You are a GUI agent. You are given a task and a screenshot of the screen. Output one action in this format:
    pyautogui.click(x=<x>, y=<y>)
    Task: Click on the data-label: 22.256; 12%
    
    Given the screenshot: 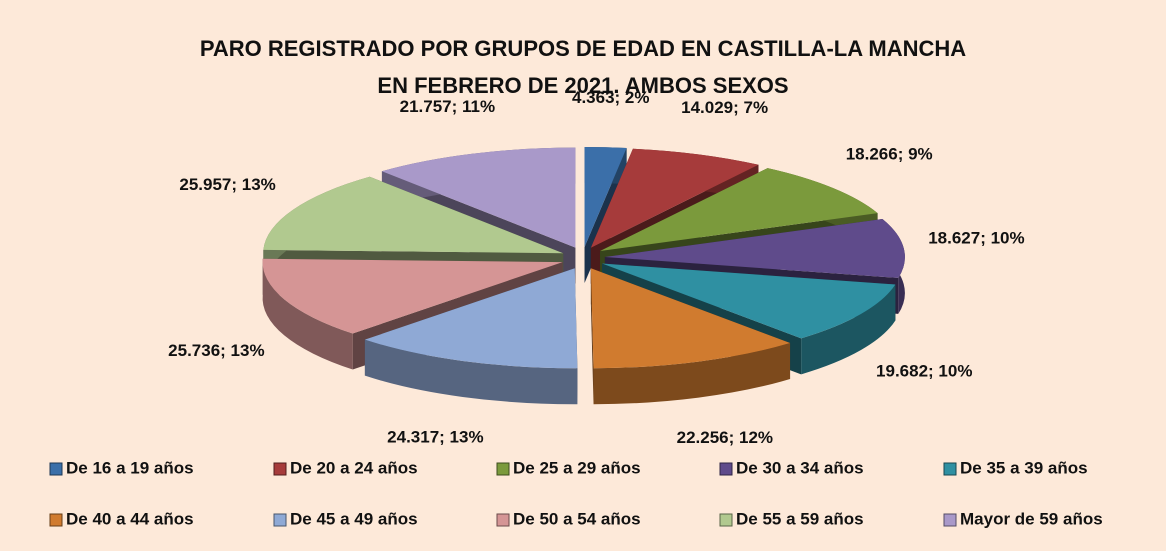 What is the action you would take?
    pyautogui.click(x=725, y=437)
    